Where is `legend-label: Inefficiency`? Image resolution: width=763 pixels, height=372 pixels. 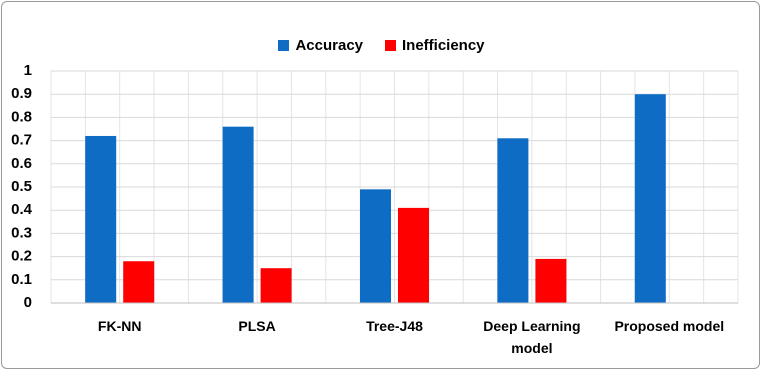
legend-label: Inefficiency is located at coordinates (443, 45).